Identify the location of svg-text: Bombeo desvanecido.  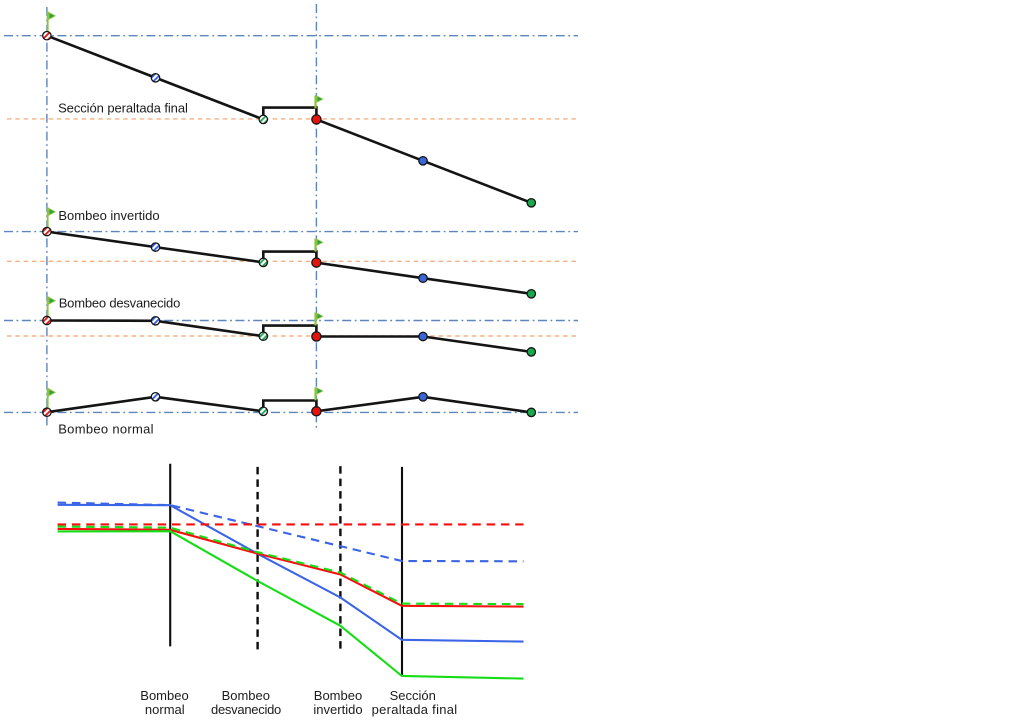
(119, 302).